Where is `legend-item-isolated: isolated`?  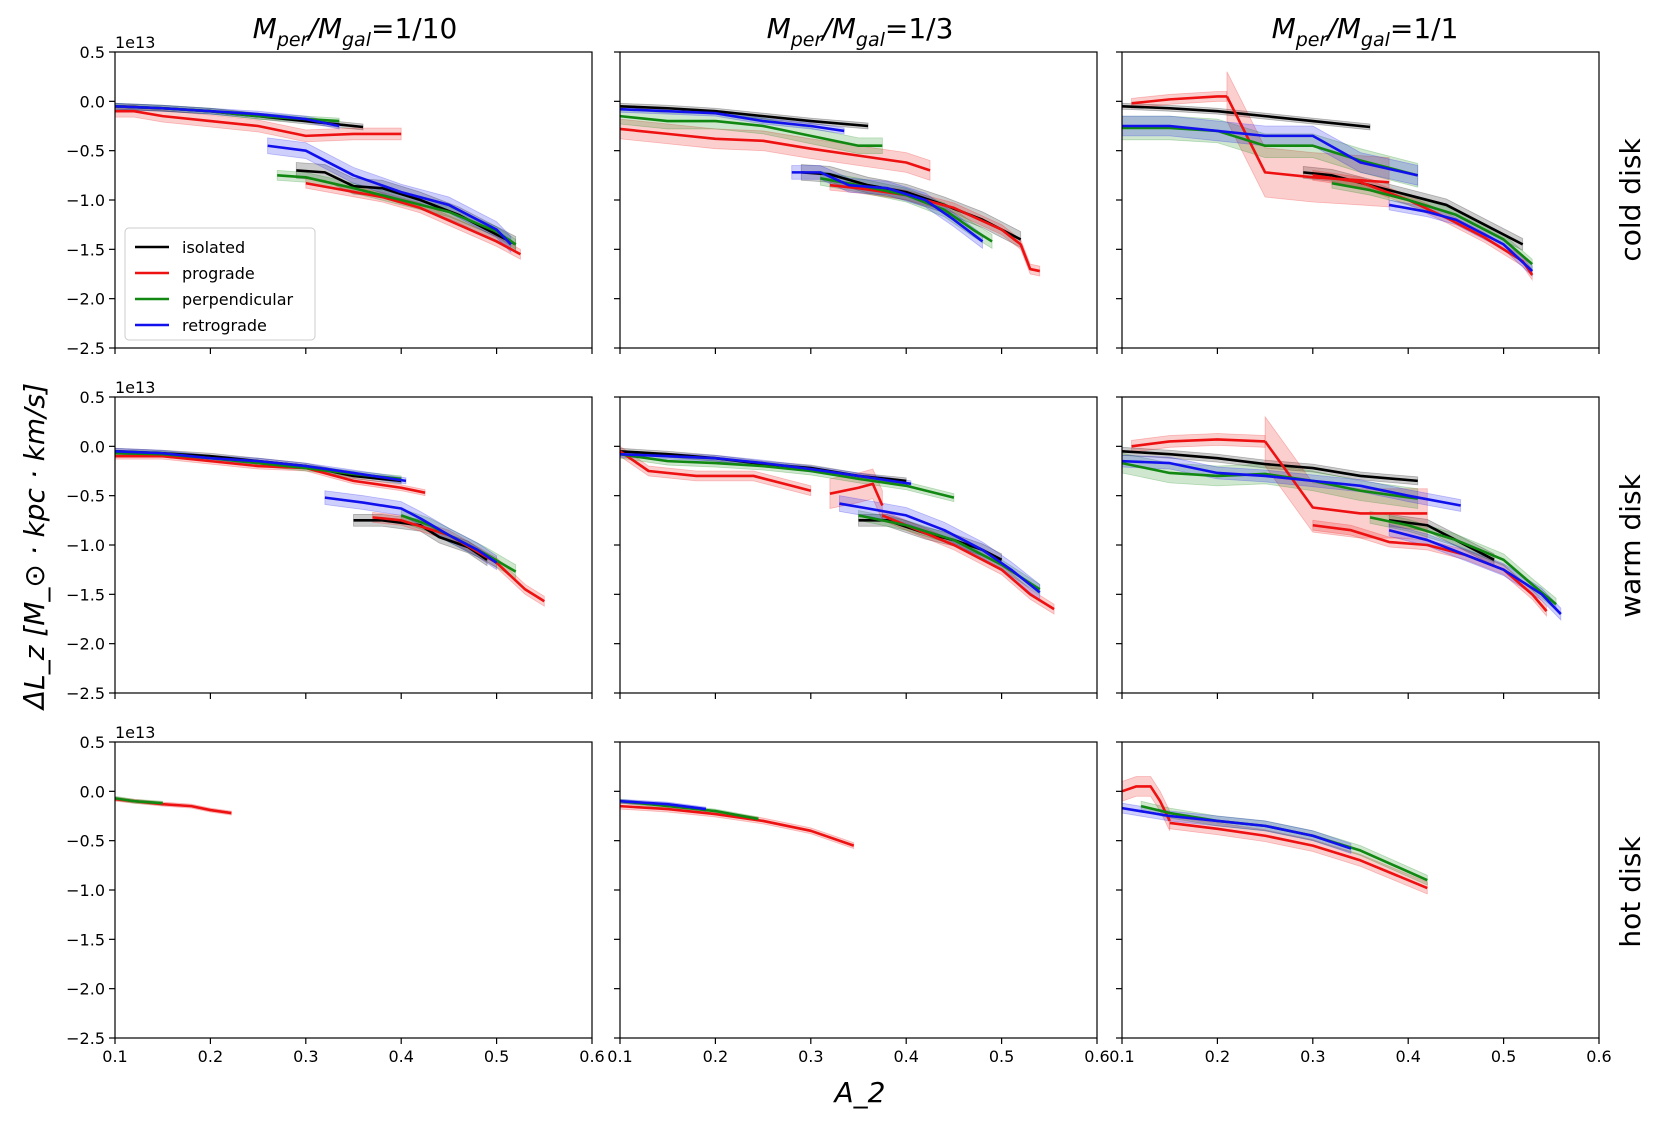 legend-item-isolated: isolated is located at coordinates (190, 247).